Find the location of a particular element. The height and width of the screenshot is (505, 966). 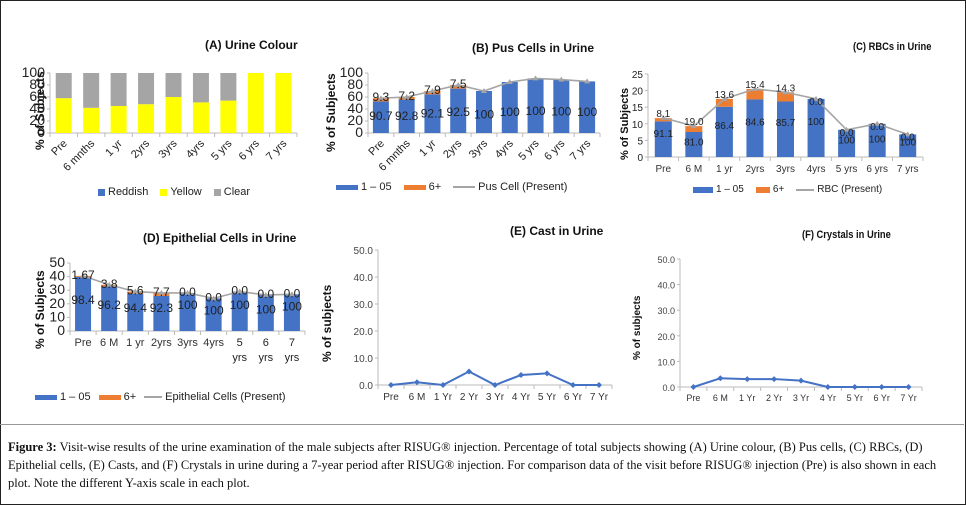

y-tick-label: 40.0 is located at coordinates (364, 278).